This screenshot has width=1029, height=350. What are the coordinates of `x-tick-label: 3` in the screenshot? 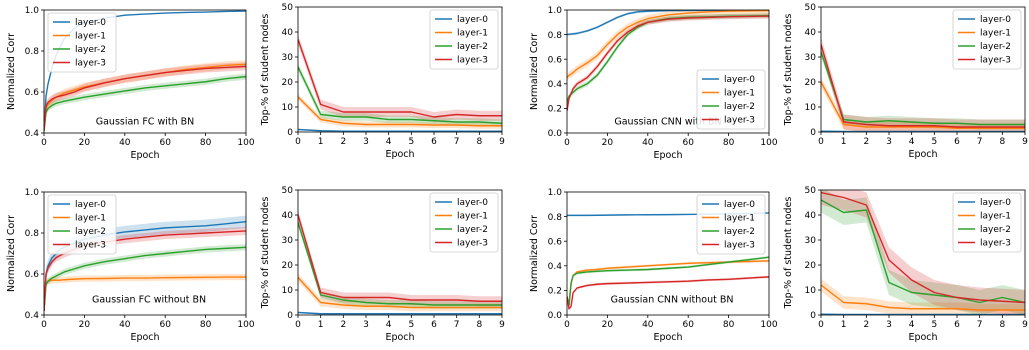 It's located at (889, 142).